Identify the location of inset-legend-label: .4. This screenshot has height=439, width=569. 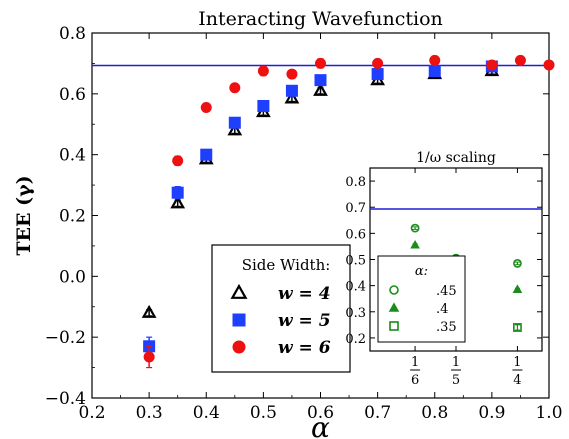
(442, 309).